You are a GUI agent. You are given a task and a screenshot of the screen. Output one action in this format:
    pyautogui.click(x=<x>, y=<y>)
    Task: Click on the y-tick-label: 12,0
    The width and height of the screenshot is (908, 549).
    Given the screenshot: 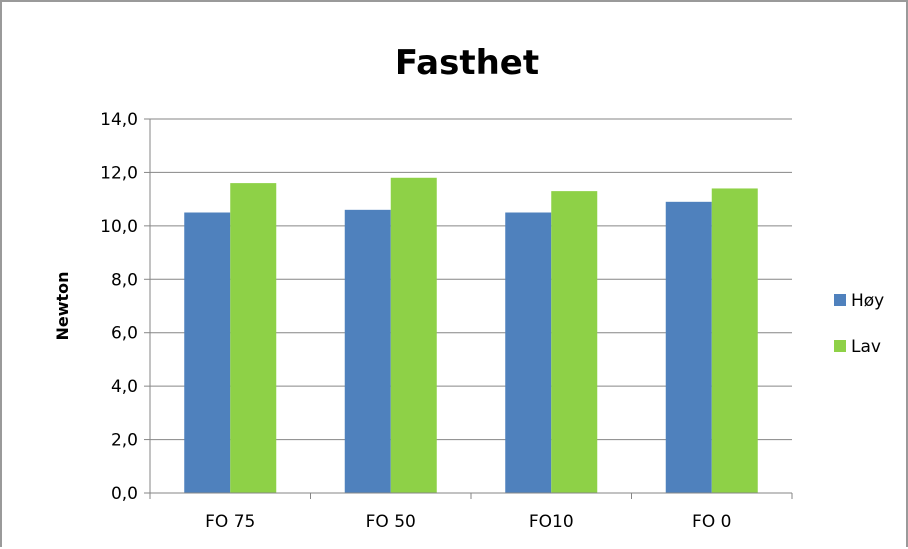 What is the action you would take?
    pyautogui.click(x=119, y=173)
    